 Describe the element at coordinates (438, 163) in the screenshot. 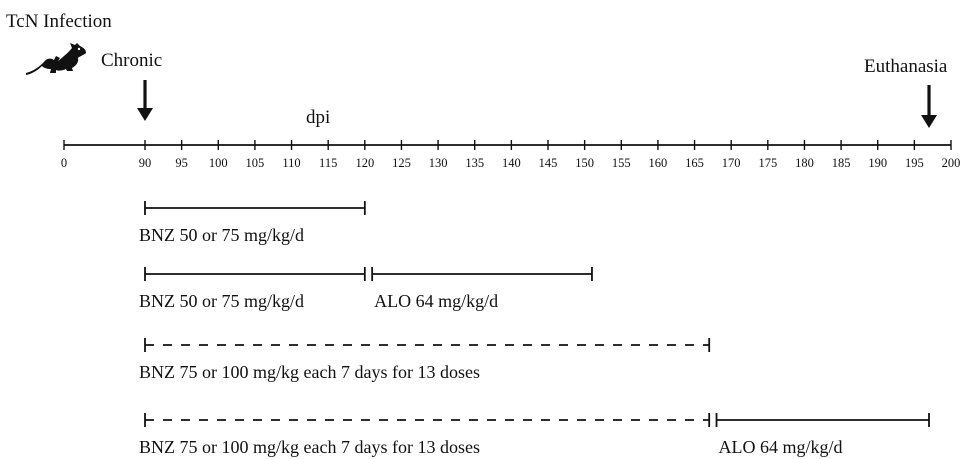

I see `axis-tick-label: 130` at that location.